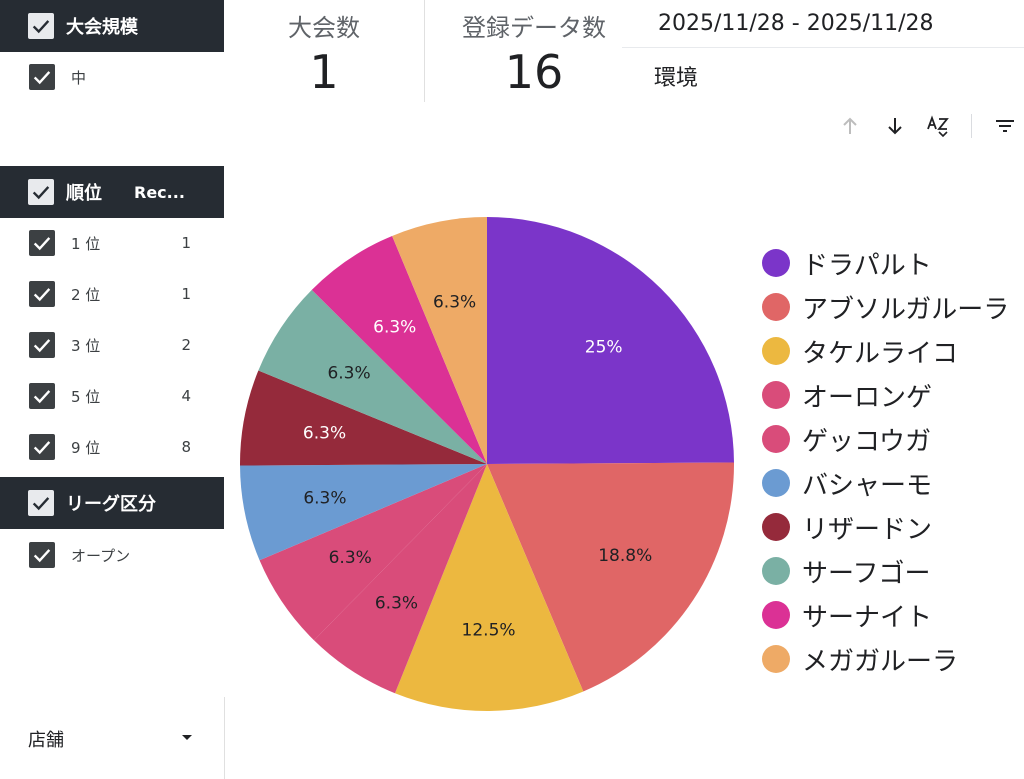 This screenshot has height=779, width=1024. What do you see at coordinates (676, 78) in the screenshot?
I see `environment-title: 環境` at bounding box center [676, 78].